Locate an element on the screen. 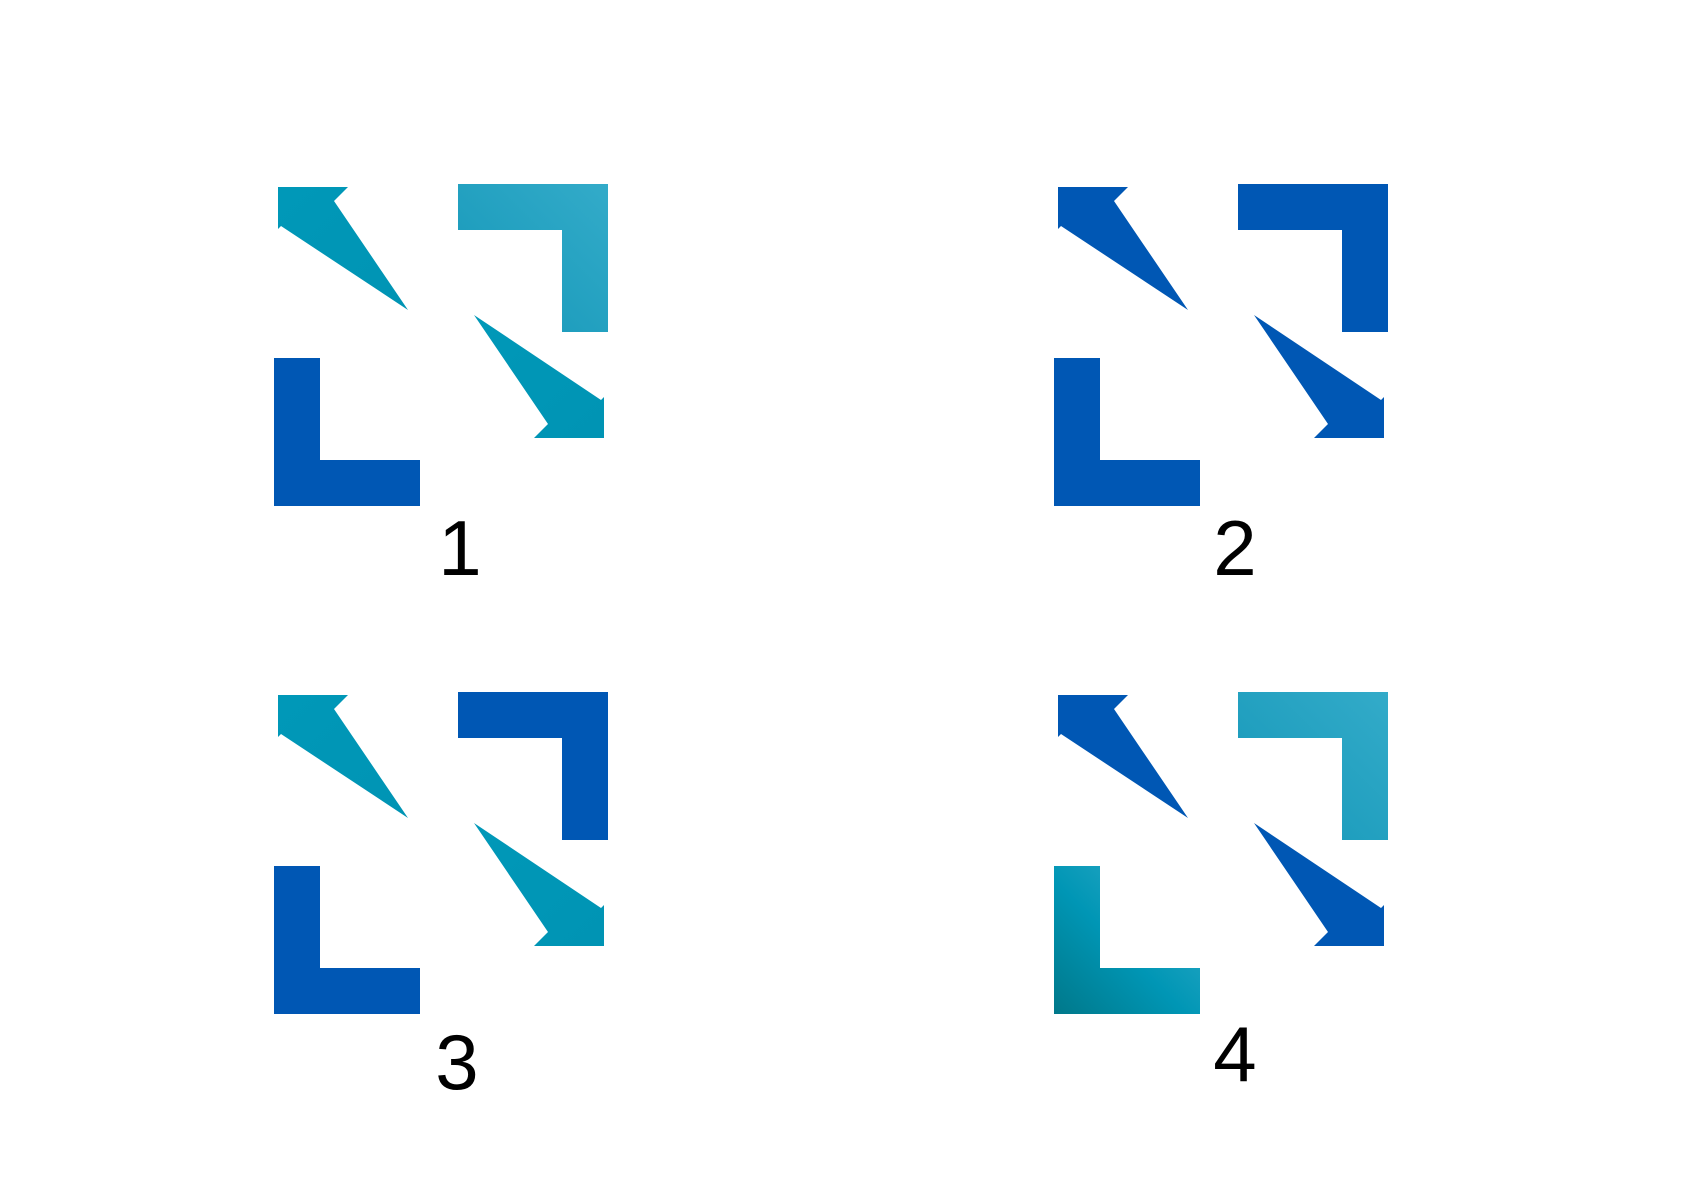 Image resolution: width=1684 pixels, height=1190 pixels. variant-4: 4 is located at coordinates (1230, 888).